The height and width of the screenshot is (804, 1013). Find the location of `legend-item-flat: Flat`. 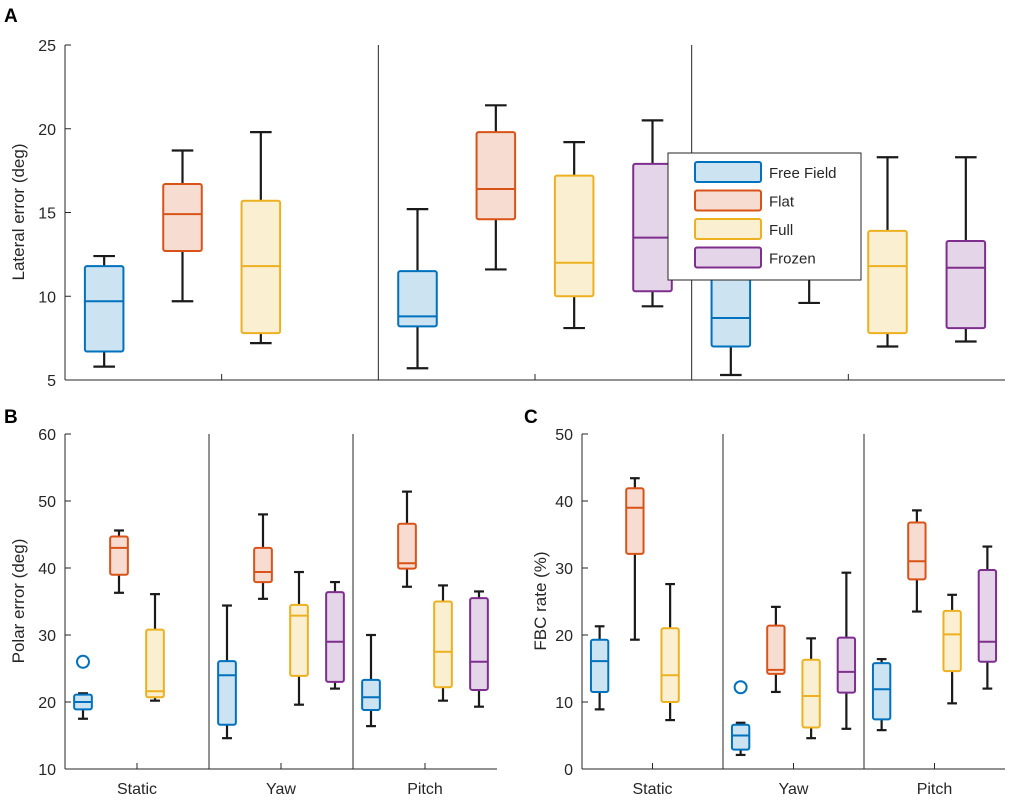

legend-item-flat: Flat is located at coordinates (744, 200).